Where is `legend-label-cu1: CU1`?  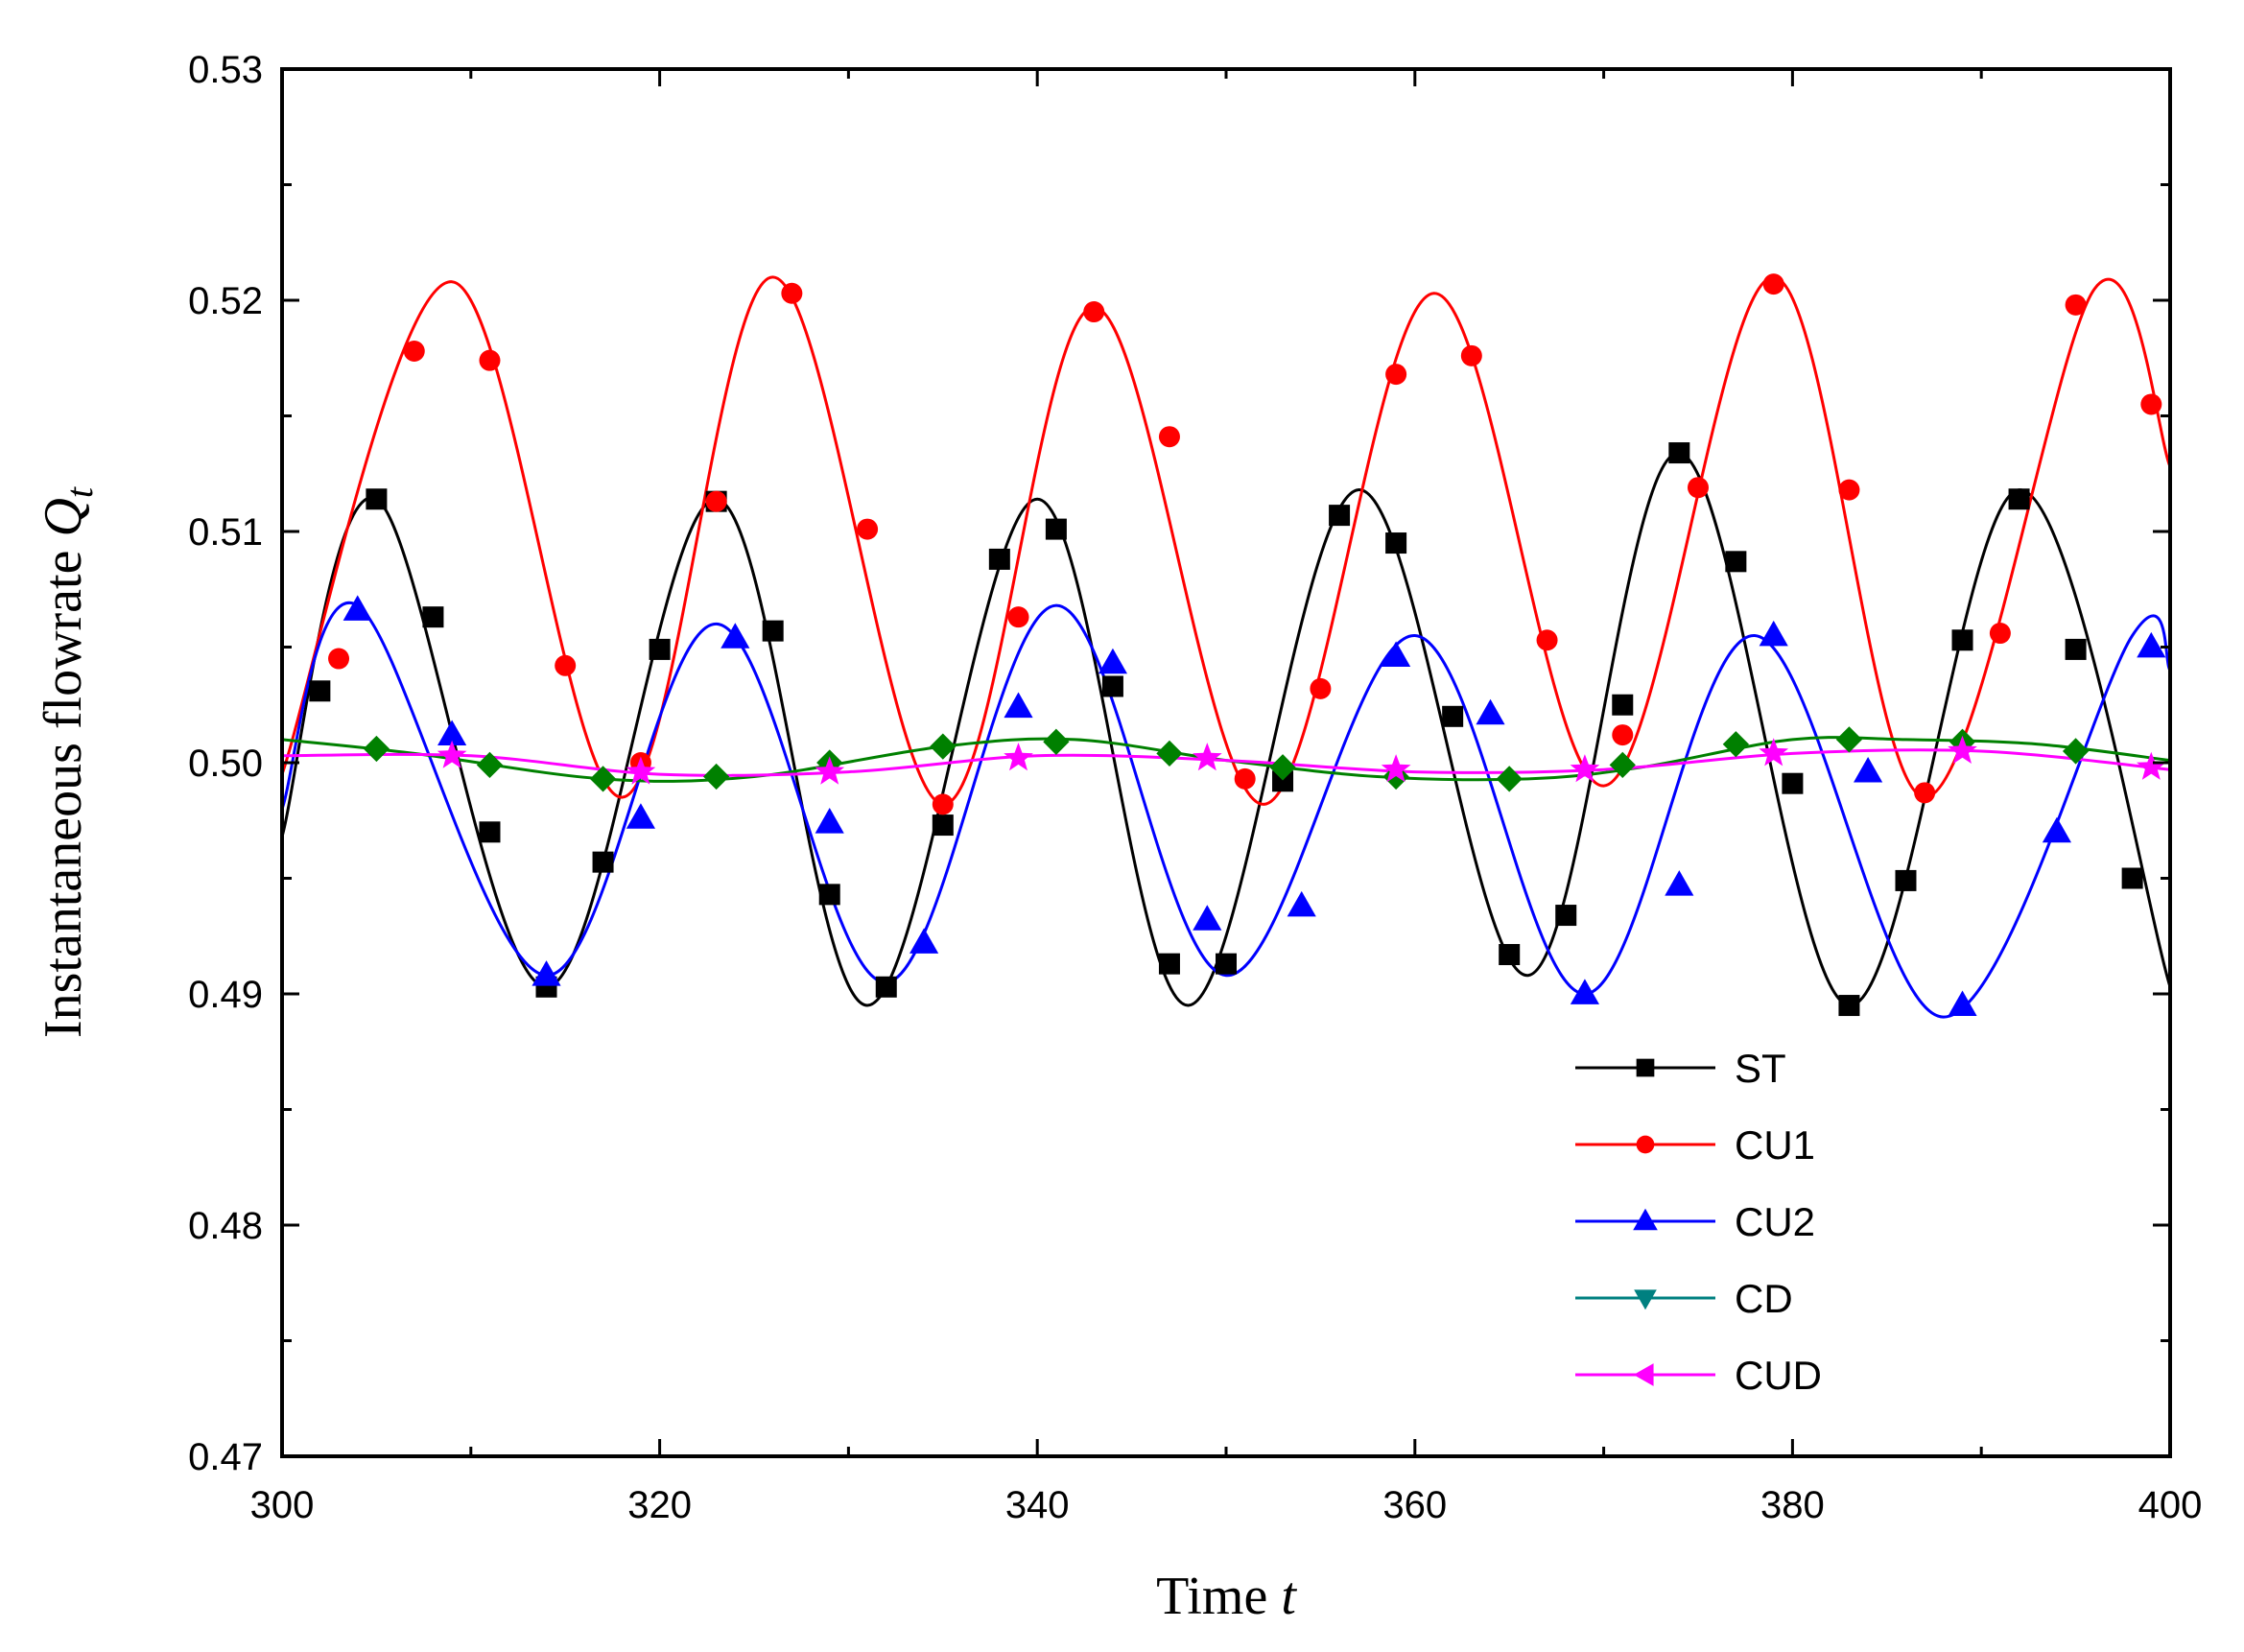 legend-label-cu1: CU1 is located at coordinates (1775, 1145).